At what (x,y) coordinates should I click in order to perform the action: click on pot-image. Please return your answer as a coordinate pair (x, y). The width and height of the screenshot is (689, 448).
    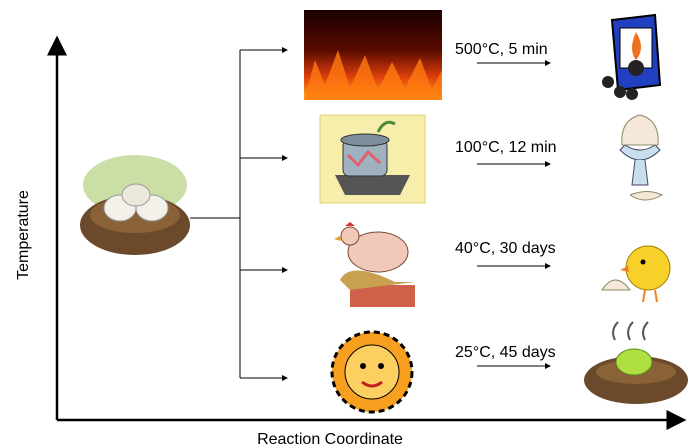
    Looking at the image, I should click on (372, 159).